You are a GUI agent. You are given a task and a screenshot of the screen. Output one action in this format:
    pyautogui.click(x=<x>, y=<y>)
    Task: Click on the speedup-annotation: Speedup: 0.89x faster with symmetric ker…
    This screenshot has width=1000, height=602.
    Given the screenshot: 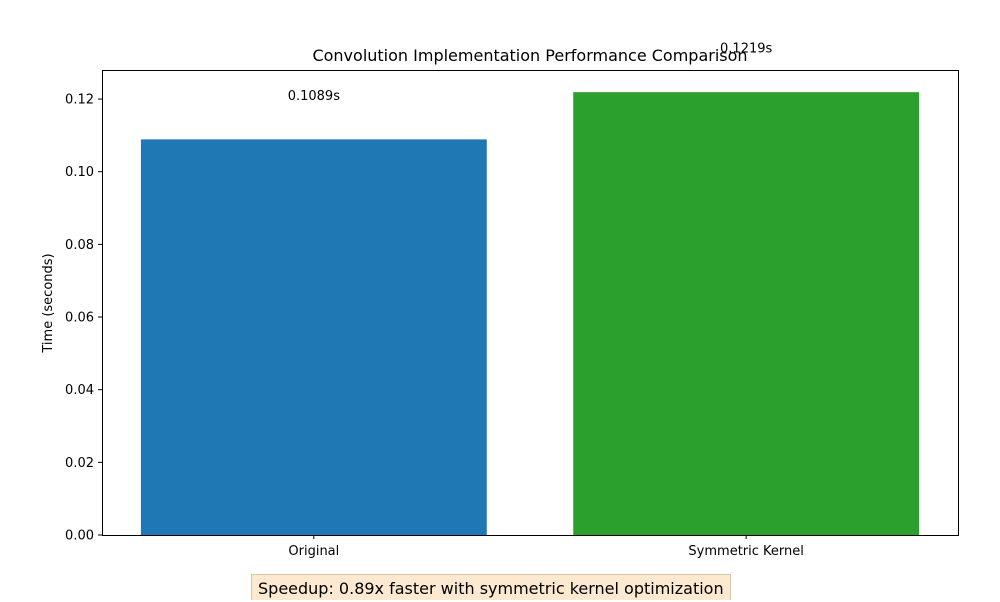 What is the action you would take?
    pyautogui.click(x=491, y=587)
    